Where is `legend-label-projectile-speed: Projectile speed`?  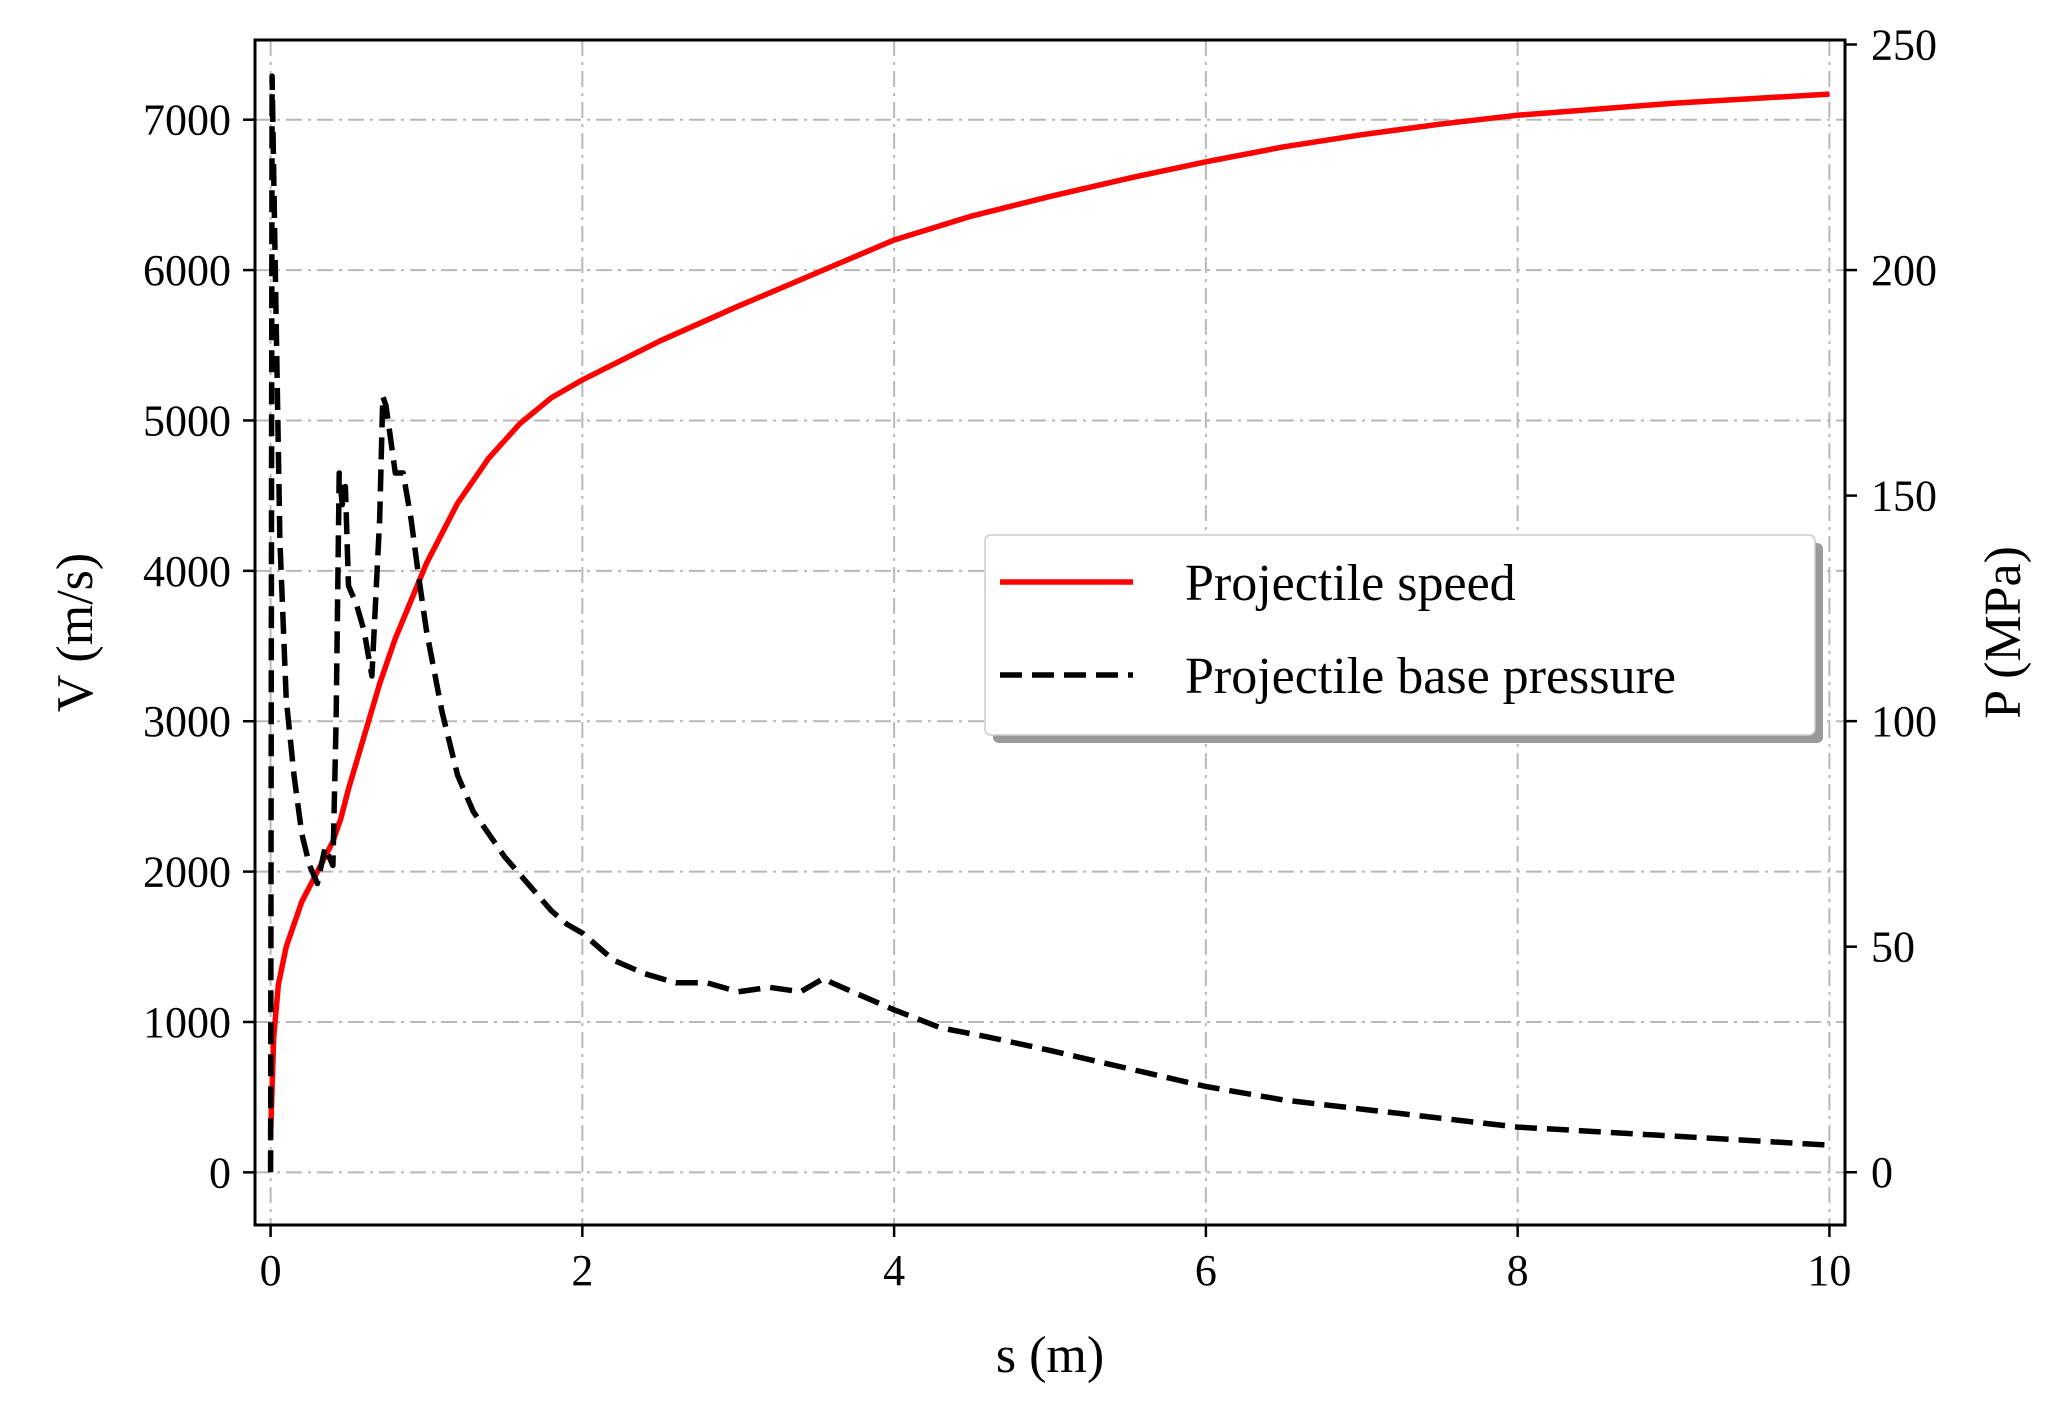 legend-label-projectile-speed: Projectile speed is located at coordinates (1350, 583).